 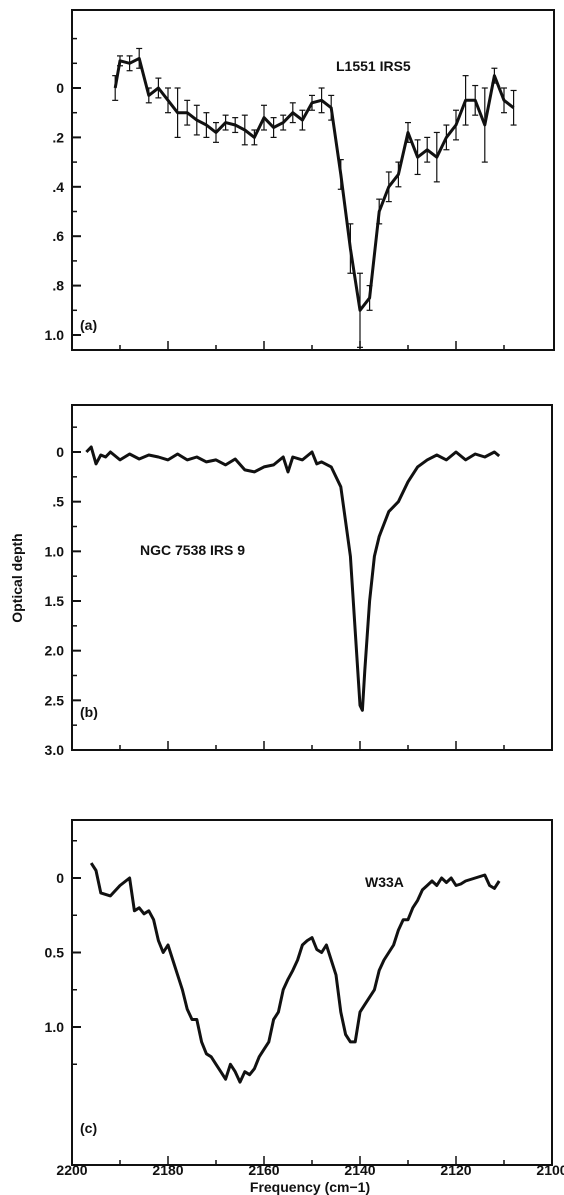 What do you see at coordinates (192, 550) in the screenshot?
I see `panel-b-title: NGC 7538 IRS 9` at bounding box center [192, 550].